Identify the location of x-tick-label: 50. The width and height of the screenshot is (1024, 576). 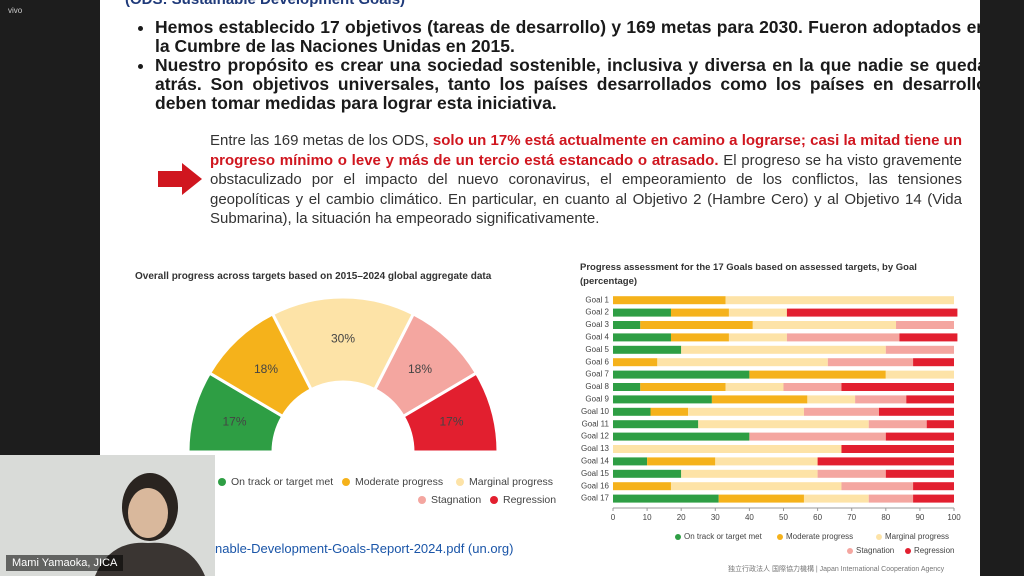
(783, 517).